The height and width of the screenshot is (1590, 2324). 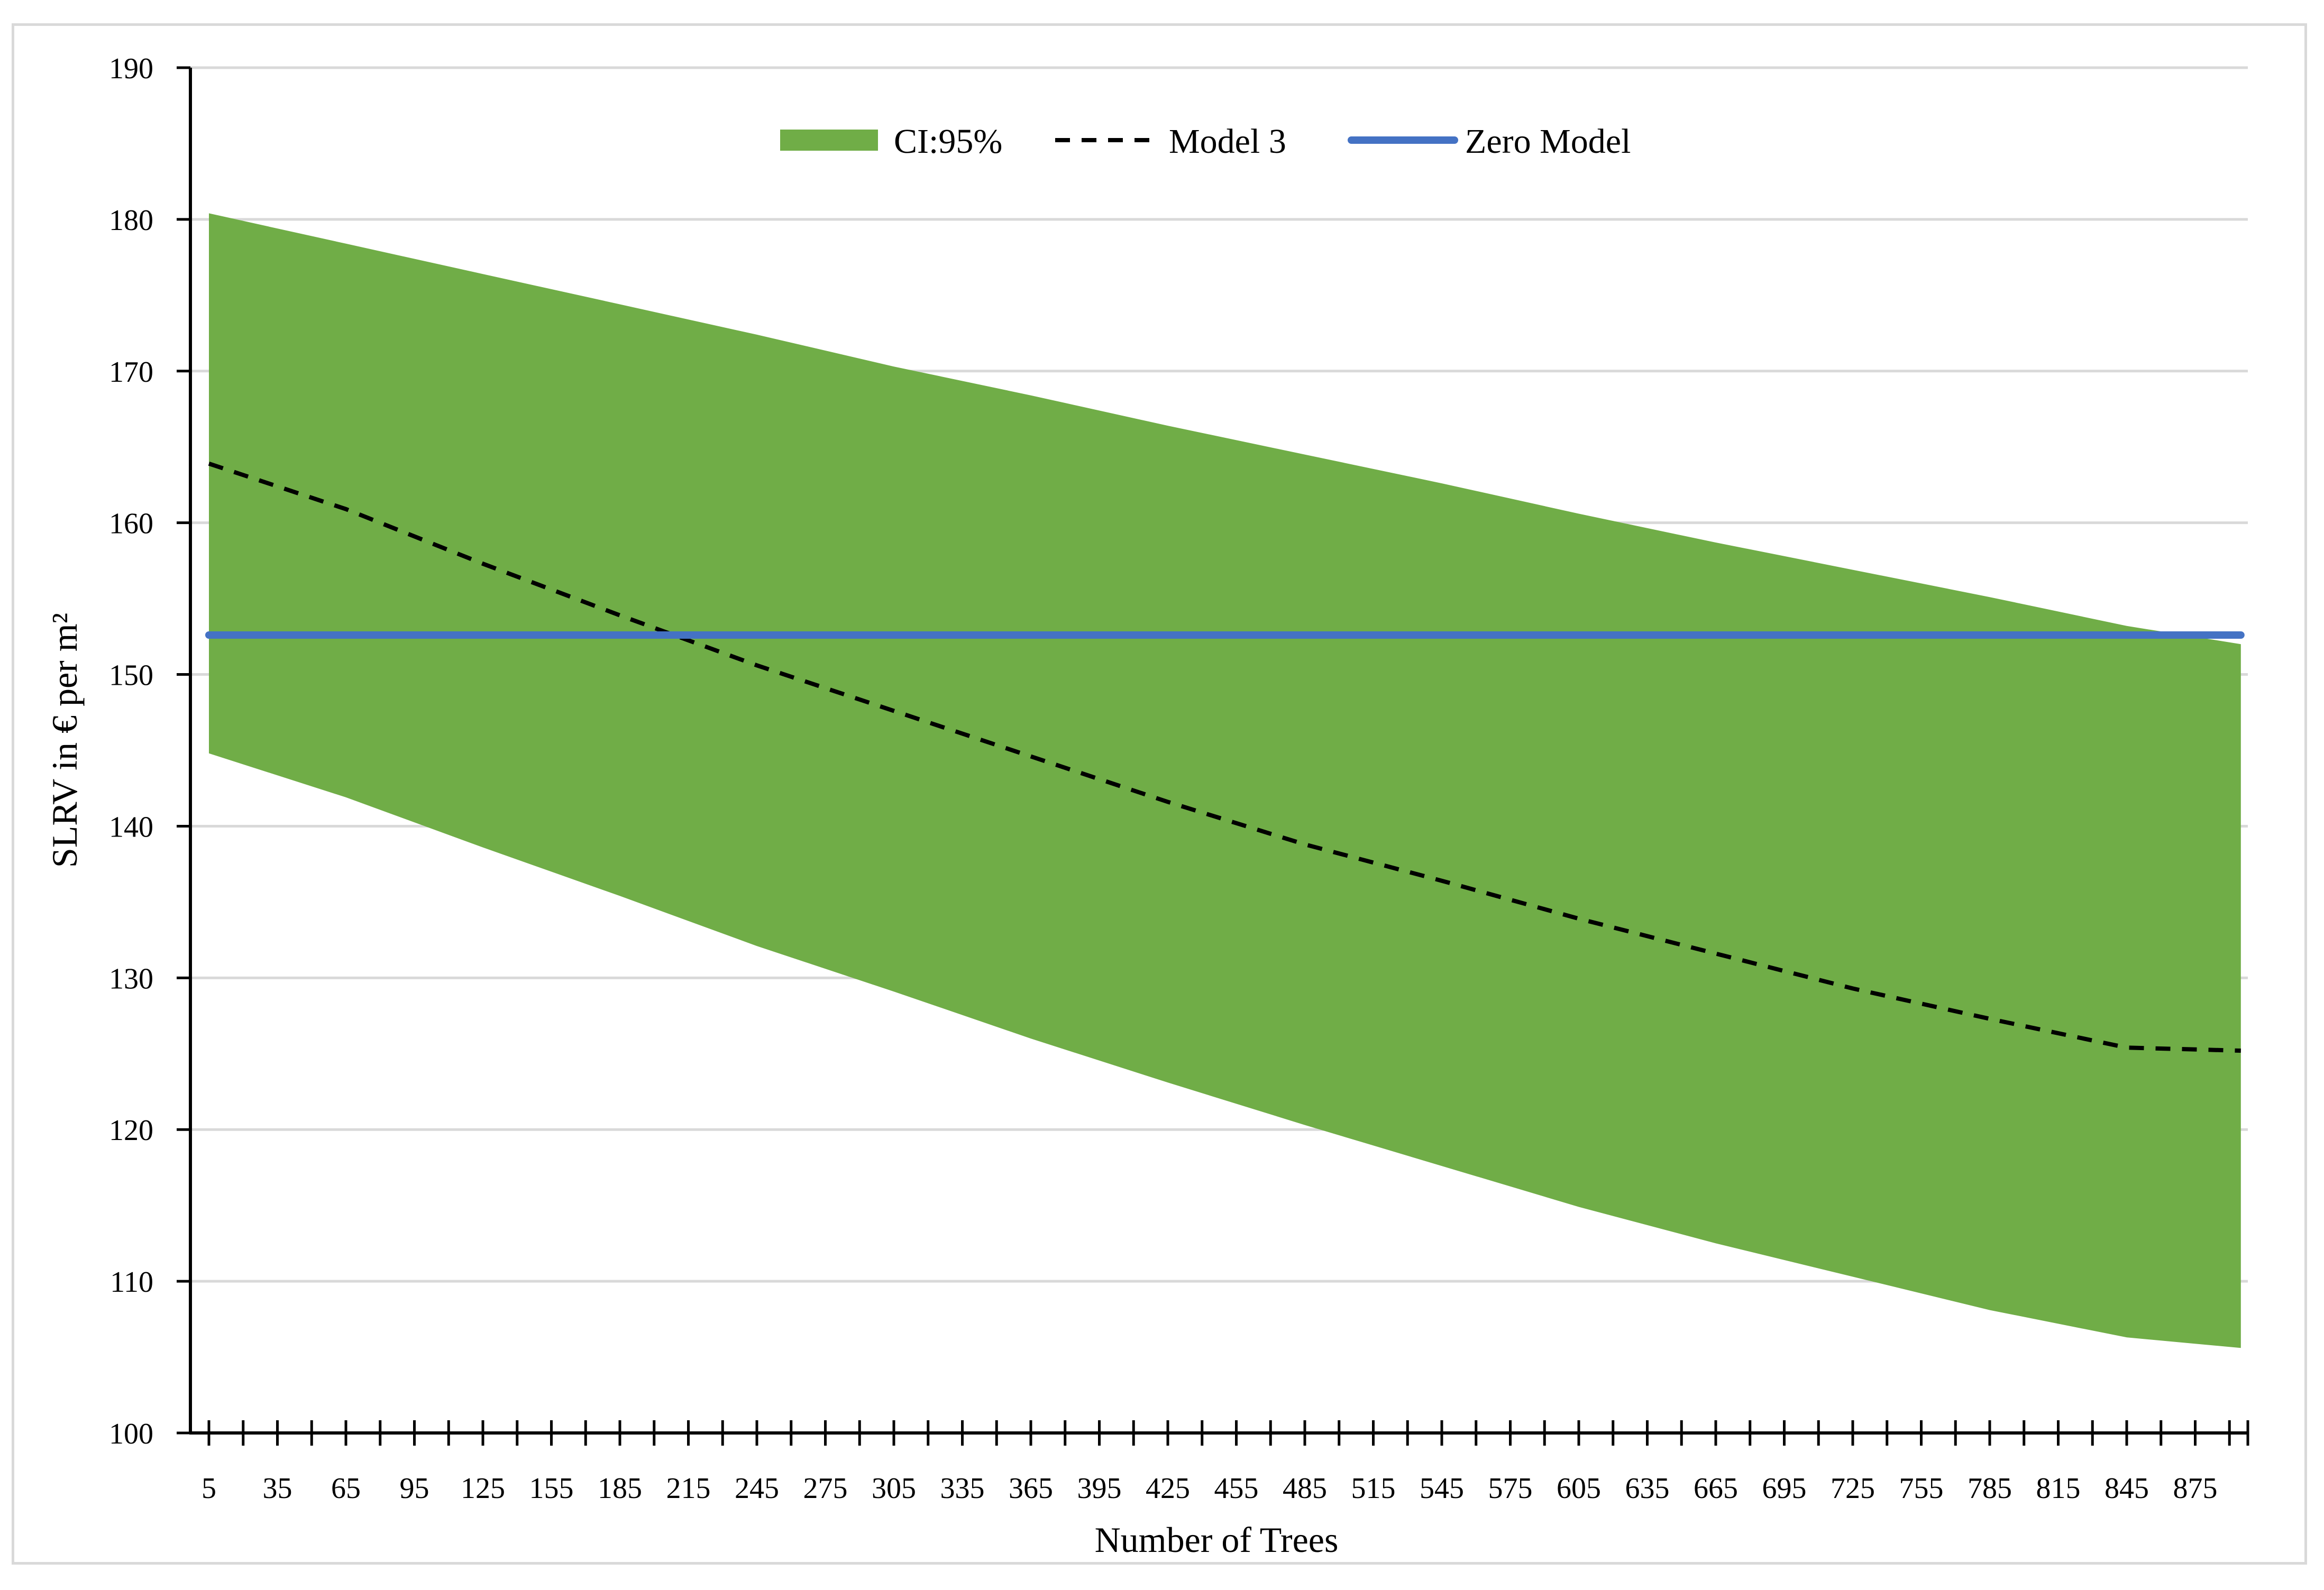 I want to click on y-tick-label-180: 180, so click(x=131, y=220).